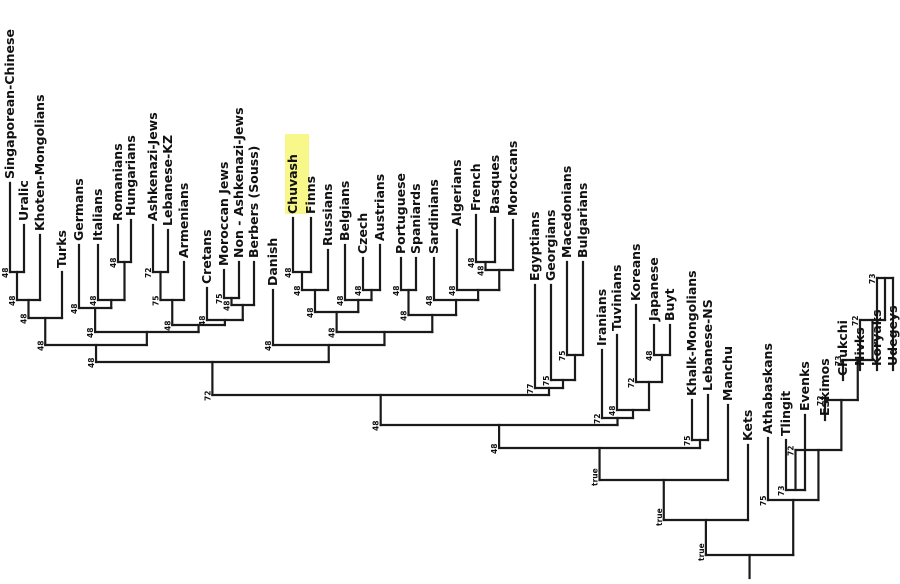 Image resolution: width=900 pixels, height=584 pixels. Describe the element at coordinates (534, 246) in the screenshot. I see `label-egyptians: Egyptians` at that location.